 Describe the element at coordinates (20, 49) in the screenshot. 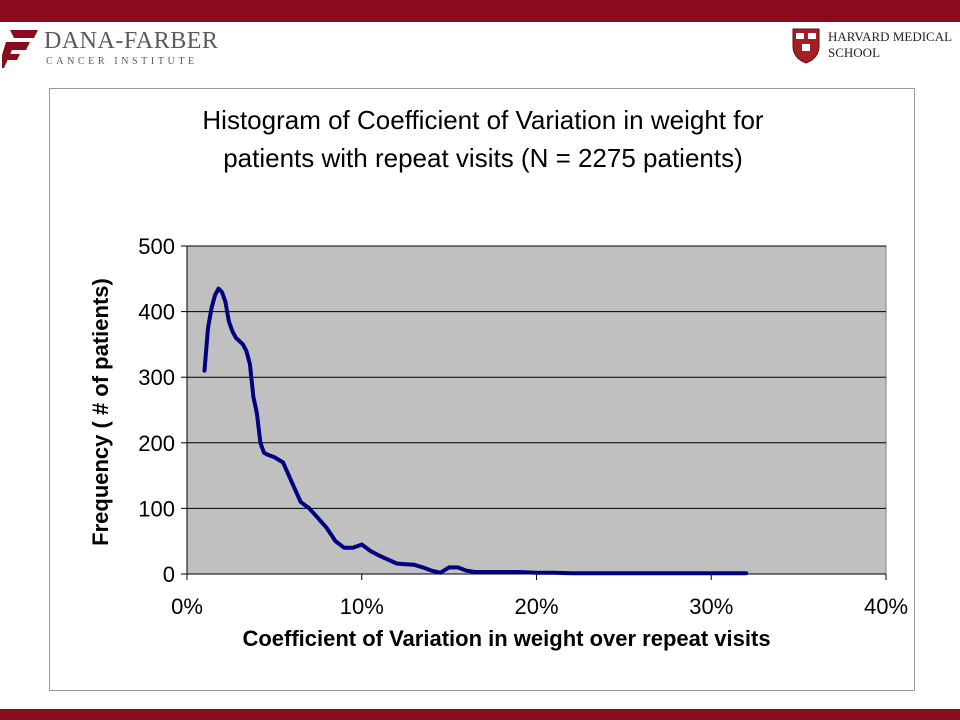

I see `dfci-f-icon` at that location.